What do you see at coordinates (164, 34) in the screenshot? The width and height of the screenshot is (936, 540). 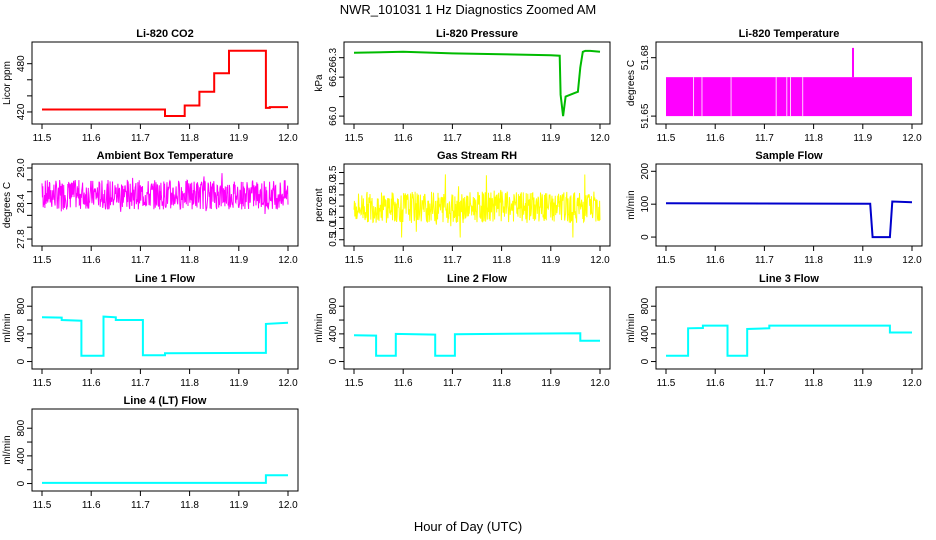 I see `panel-title: Li-820 CO2` at bounding box center [164, 34].